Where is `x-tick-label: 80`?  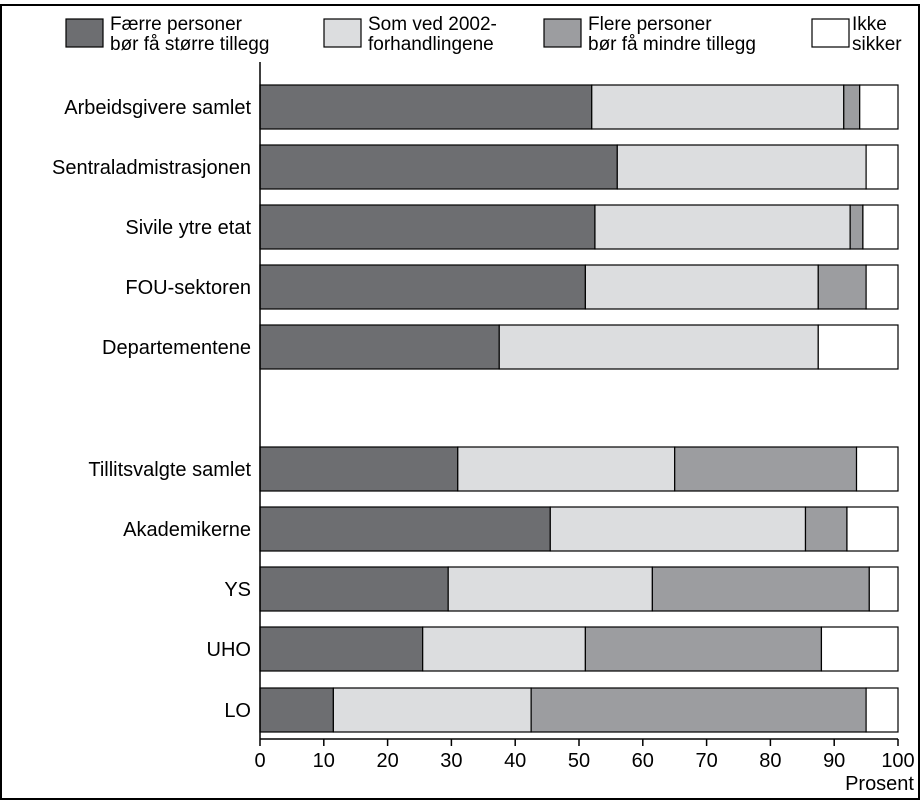 x-tick-label: 80 is located at coordinates (770, 761).